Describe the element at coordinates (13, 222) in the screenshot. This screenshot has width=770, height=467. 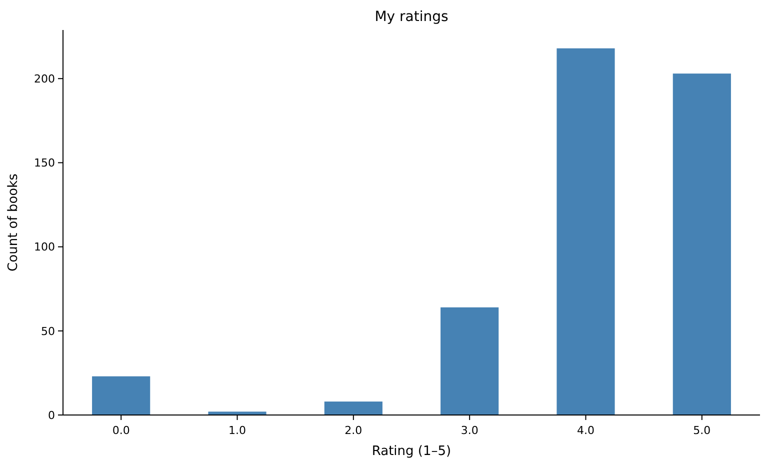
I see `y-axis-title: Count of books` at that location.